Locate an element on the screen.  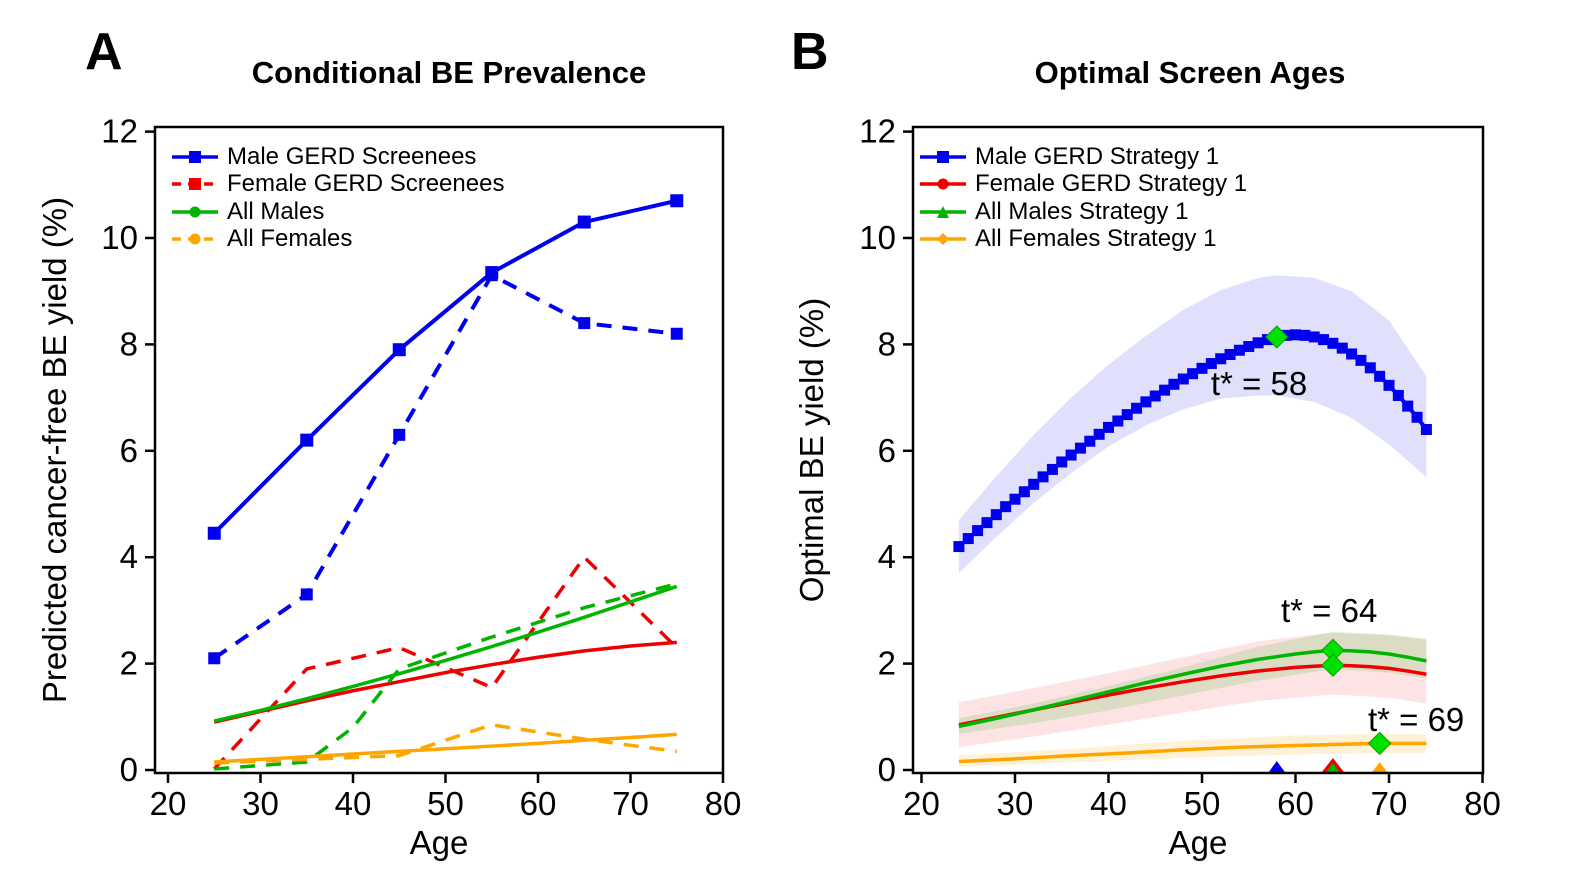
y-tick-label: 10 is located at coordinates (119, 237).